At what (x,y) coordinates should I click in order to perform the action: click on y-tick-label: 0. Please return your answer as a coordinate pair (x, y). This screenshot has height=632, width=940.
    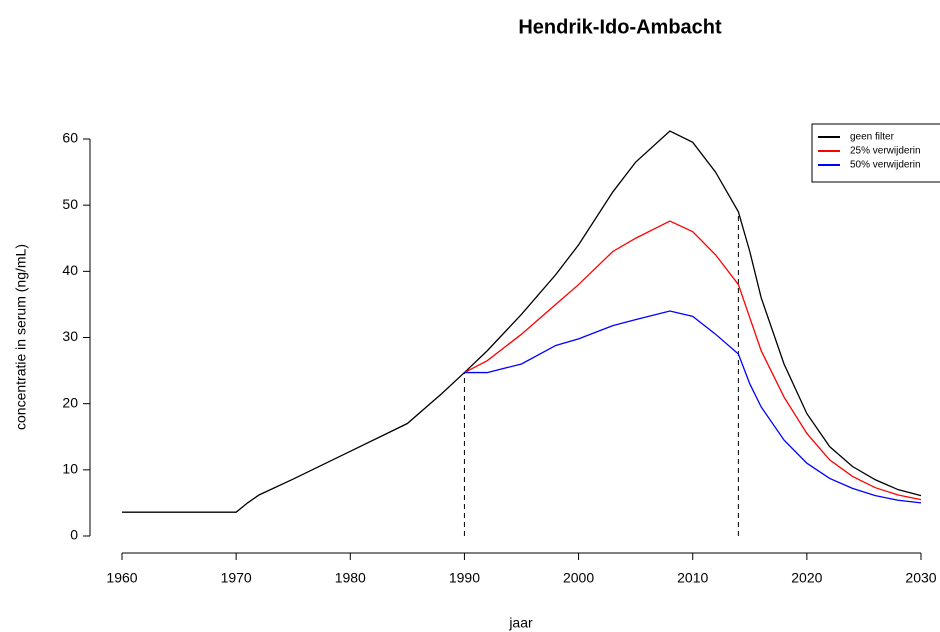
    Looking at the image, I should click on (74, 535).